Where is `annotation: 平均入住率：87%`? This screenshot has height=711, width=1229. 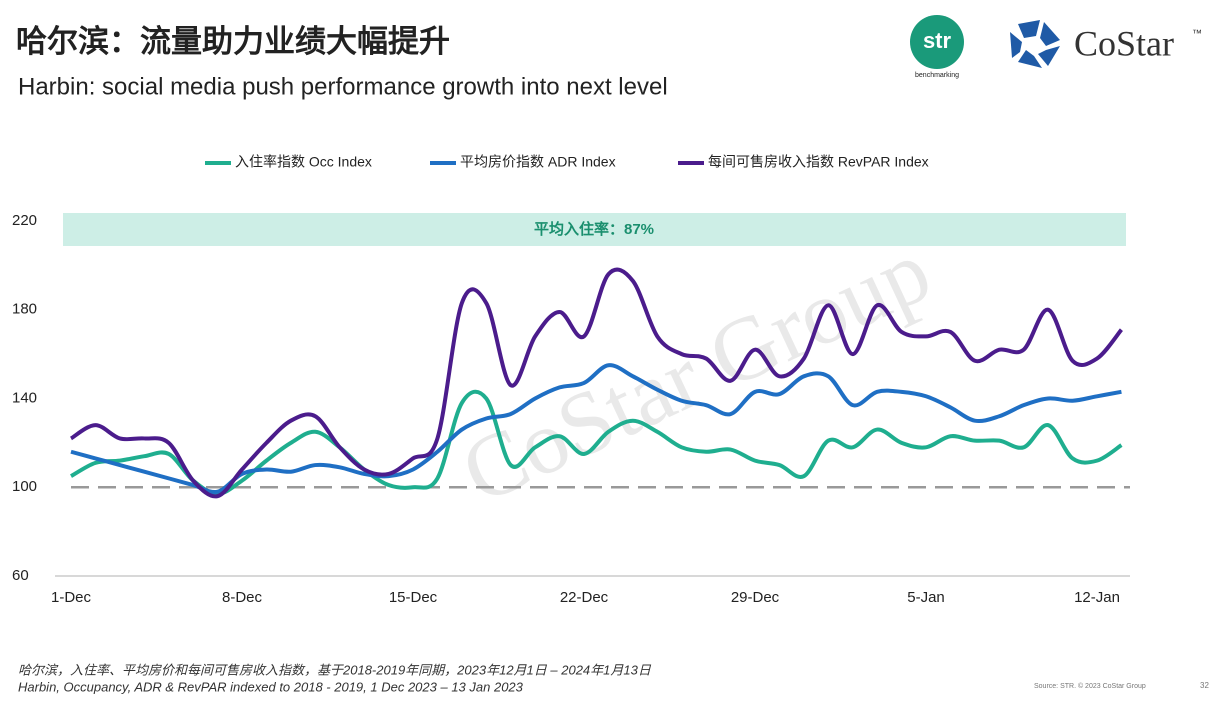
annotation: 平均入住率：87% is located at coordinates (594, 229).